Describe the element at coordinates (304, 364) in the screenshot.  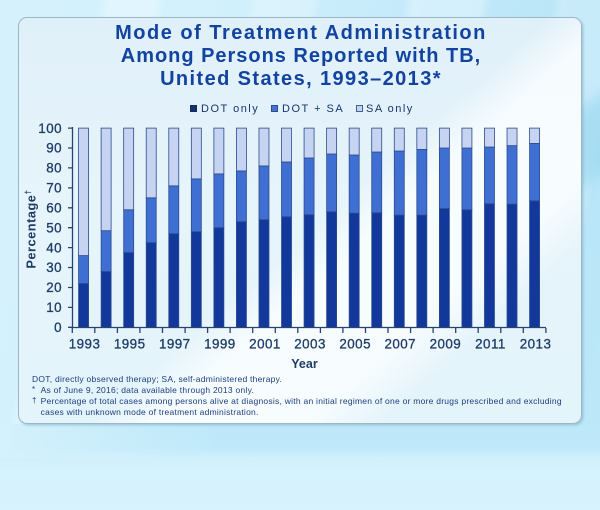
I see `svg-text: Year` at that location.